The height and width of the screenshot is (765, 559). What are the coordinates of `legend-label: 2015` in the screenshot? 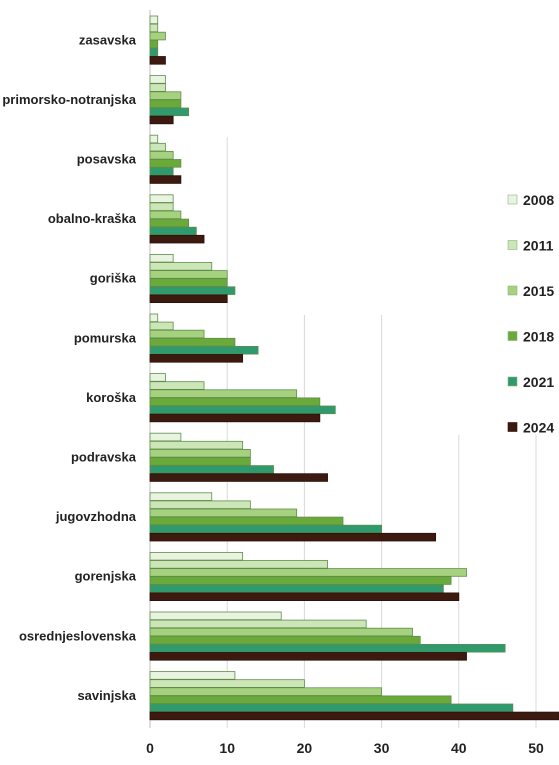 It's located at (538, 291).